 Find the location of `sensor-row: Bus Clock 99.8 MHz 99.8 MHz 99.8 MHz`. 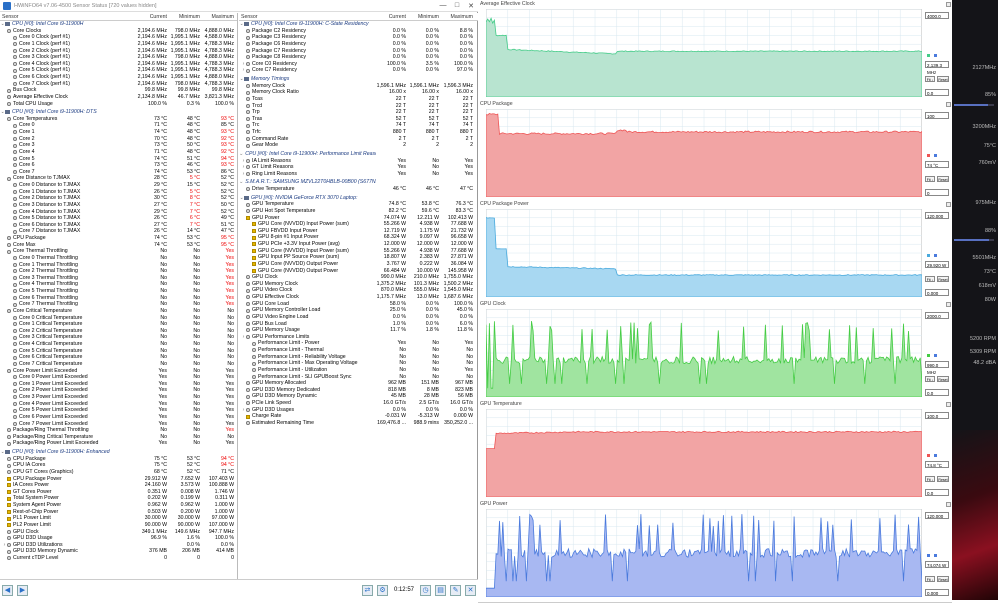

sensor-row: Bus Clock 99.8 MHz 99.8 MHz 99.8 MHz is located at coordinates (118, 90).